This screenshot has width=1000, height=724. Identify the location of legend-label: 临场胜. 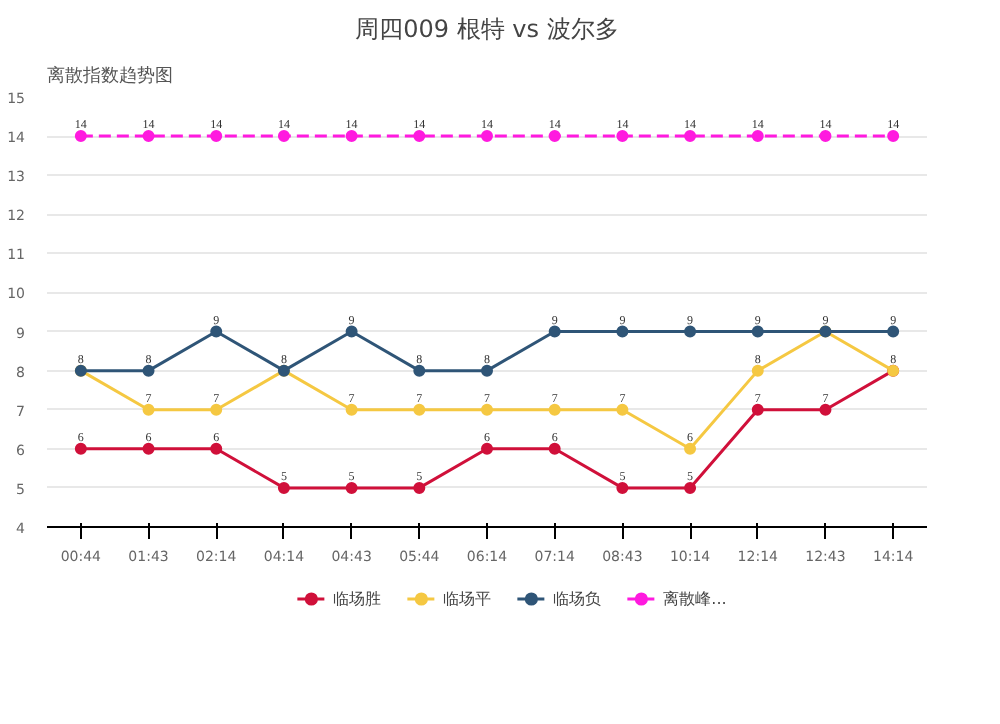
(357, 598).